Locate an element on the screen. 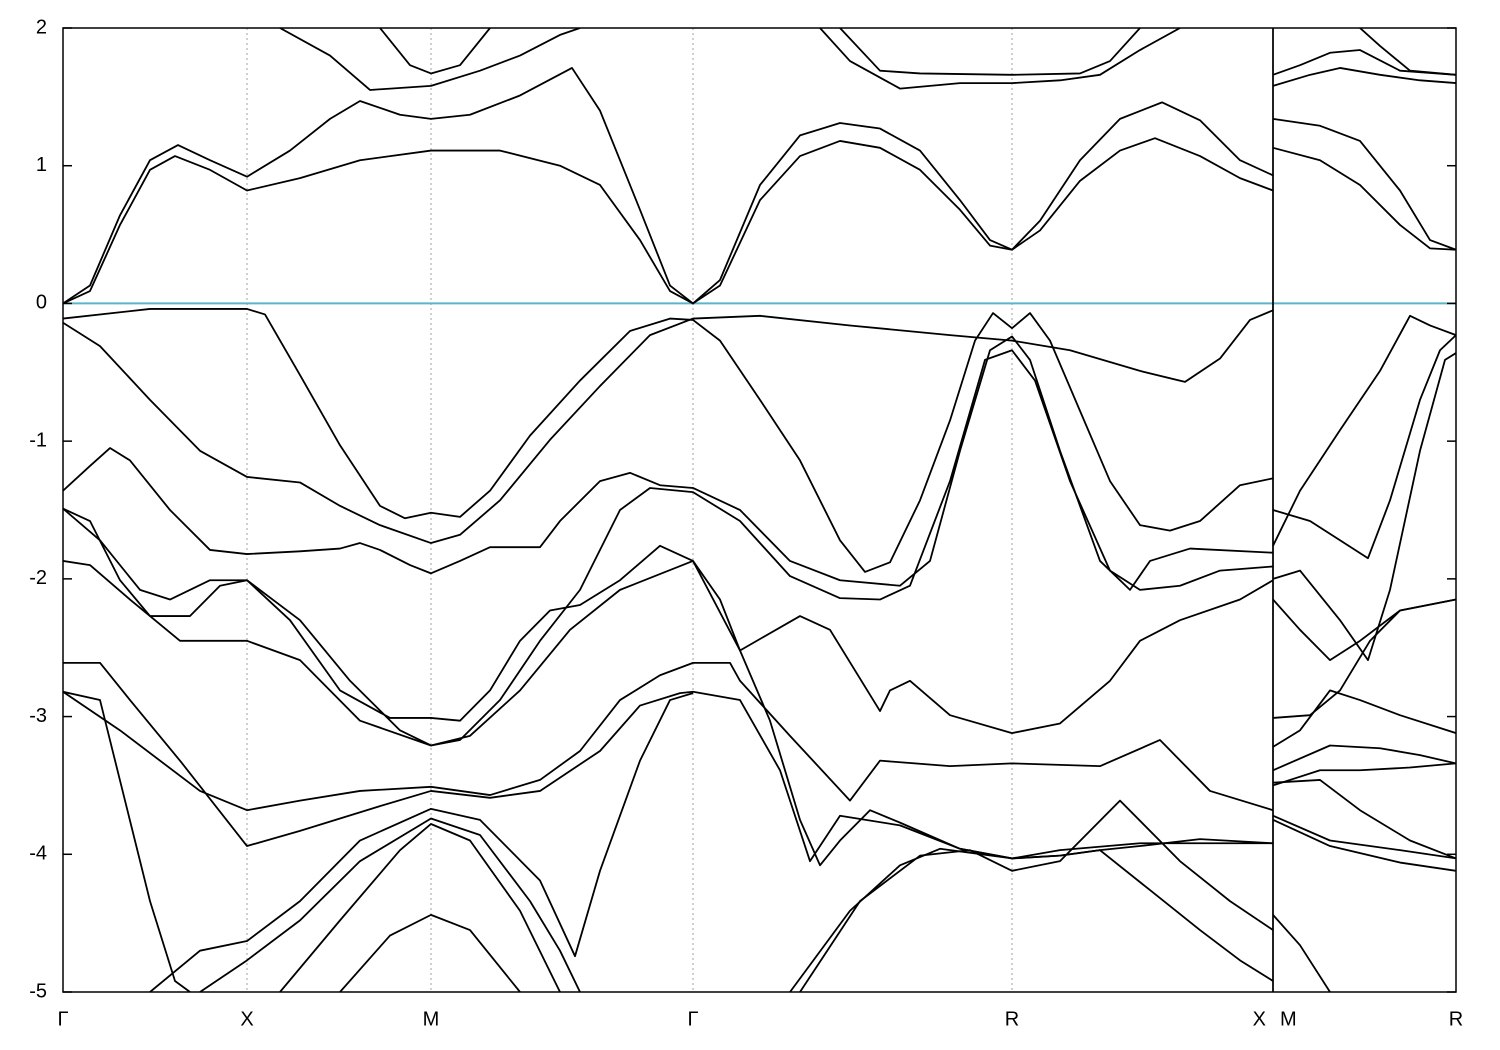 This screenshot has width=1500, height=1050. y-tick-label: 1 is located at coordinates (41, 165).